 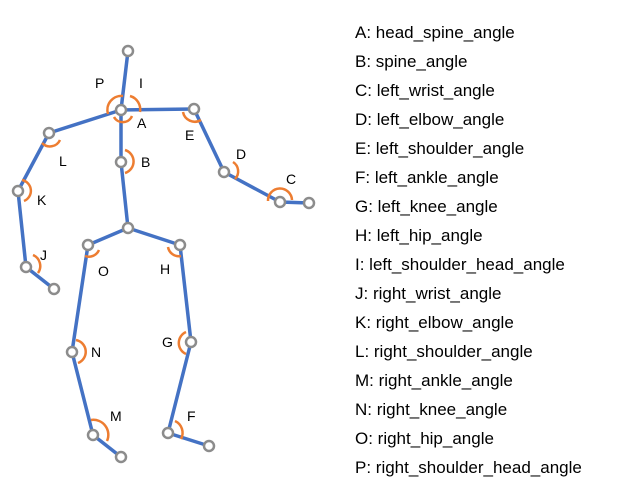 What do you see at coordinates (194, 109) in the screenshot?
I see `joint-left-shoulder` at bounding box center [194, 109].